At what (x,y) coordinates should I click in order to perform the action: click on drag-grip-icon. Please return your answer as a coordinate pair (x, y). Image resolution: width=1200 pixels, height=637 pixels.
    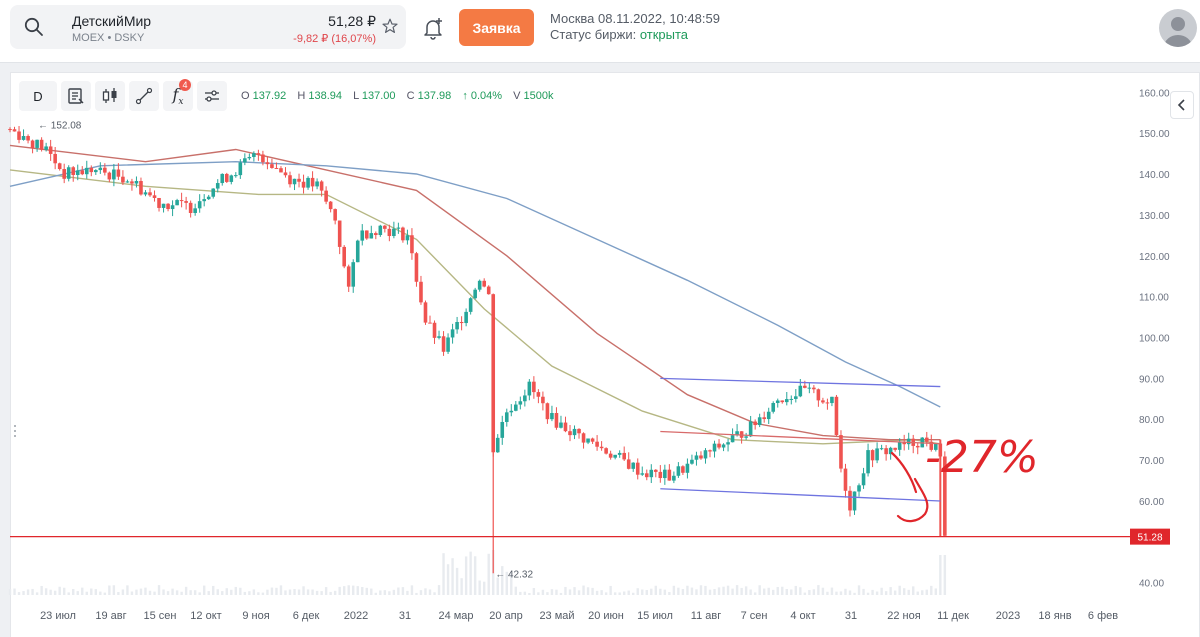
    Looking at the image, I should click on (15, 431).